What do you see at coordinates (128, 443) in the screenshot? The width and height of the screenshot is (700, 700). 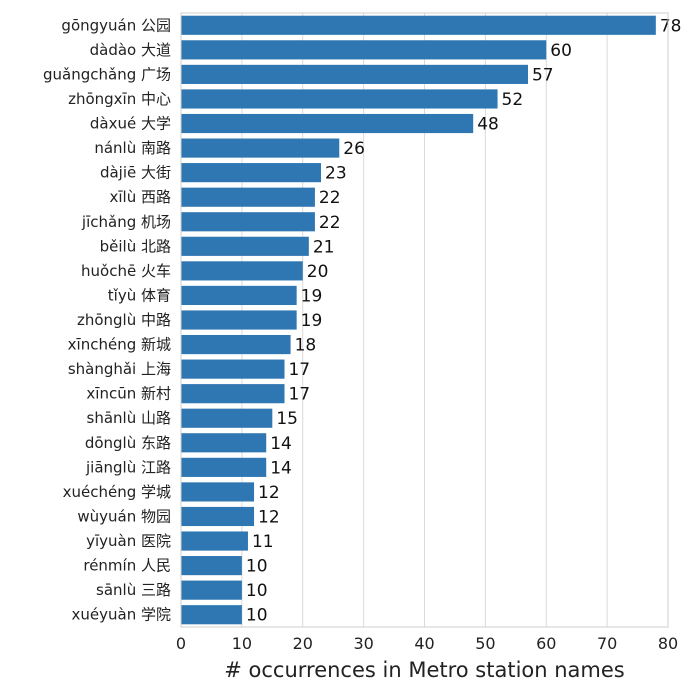 I see `y-tick-label: dōnglù 东路` at bounding box center [128, 443].